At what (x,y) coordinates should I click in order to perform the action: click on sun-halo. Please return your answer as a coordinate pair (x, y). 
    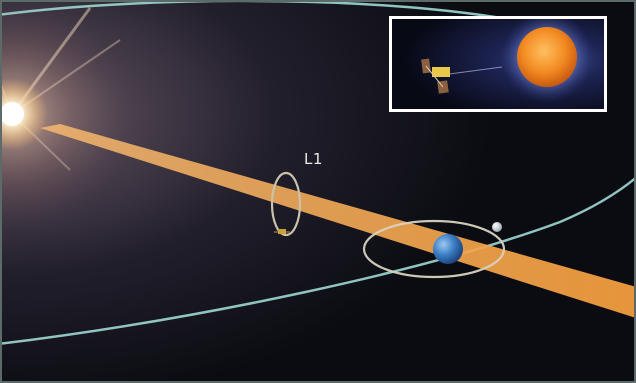
    Looking at the image, I should click on (66, 117).